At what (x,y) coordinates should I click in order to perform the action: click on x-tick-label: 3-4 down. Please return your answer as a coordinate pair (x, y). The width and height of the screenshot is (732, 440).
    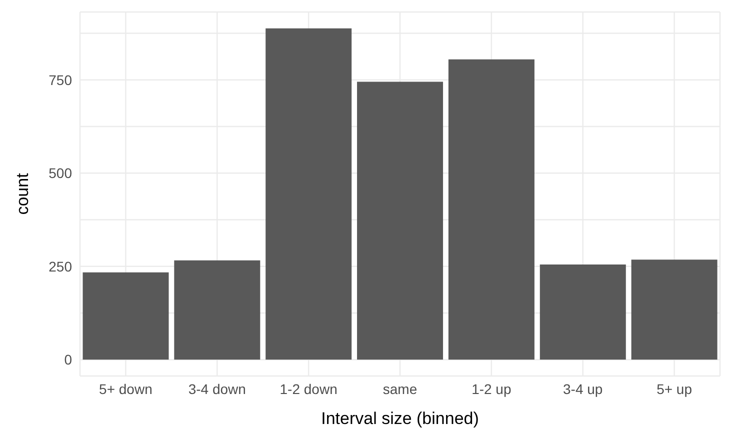
    Looking at the image, I should click on (217, 388).